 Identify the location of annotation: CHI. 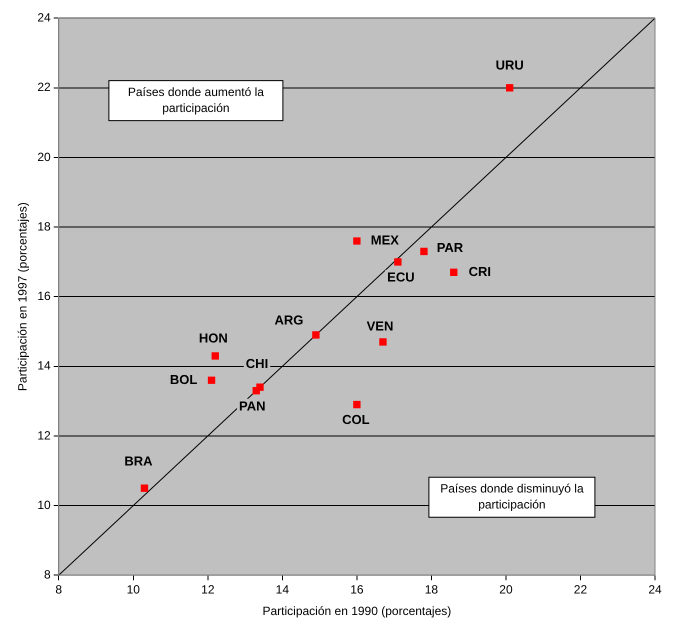
(257, 363).